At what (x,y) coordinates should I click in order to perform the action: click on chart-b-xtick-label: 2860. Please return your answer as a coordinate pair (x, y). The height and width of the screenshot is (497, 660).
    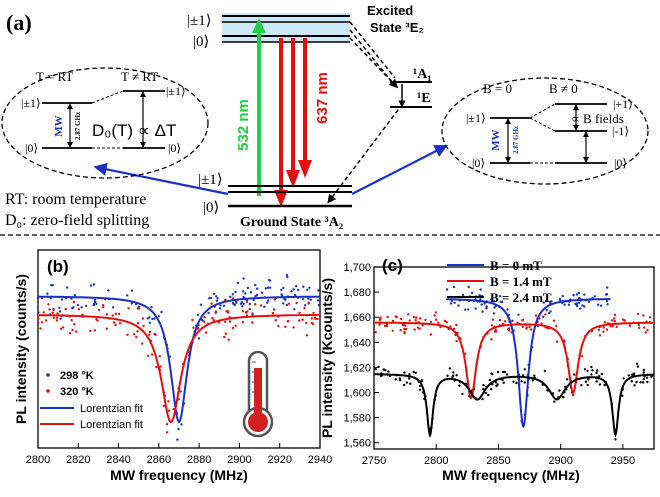
    Looking at the image, I should click on (159, 460).